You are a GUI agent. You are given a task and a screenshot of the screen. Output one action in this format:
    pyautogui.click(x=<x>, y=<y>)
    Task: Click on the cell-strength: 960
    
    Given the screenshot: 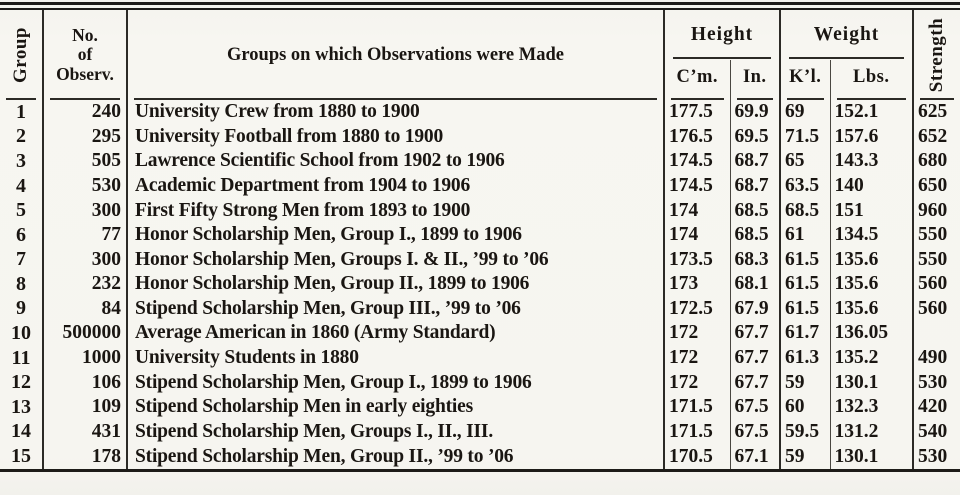 What is the action you would take?
    pyautogui.click(x=933, y=210)
    